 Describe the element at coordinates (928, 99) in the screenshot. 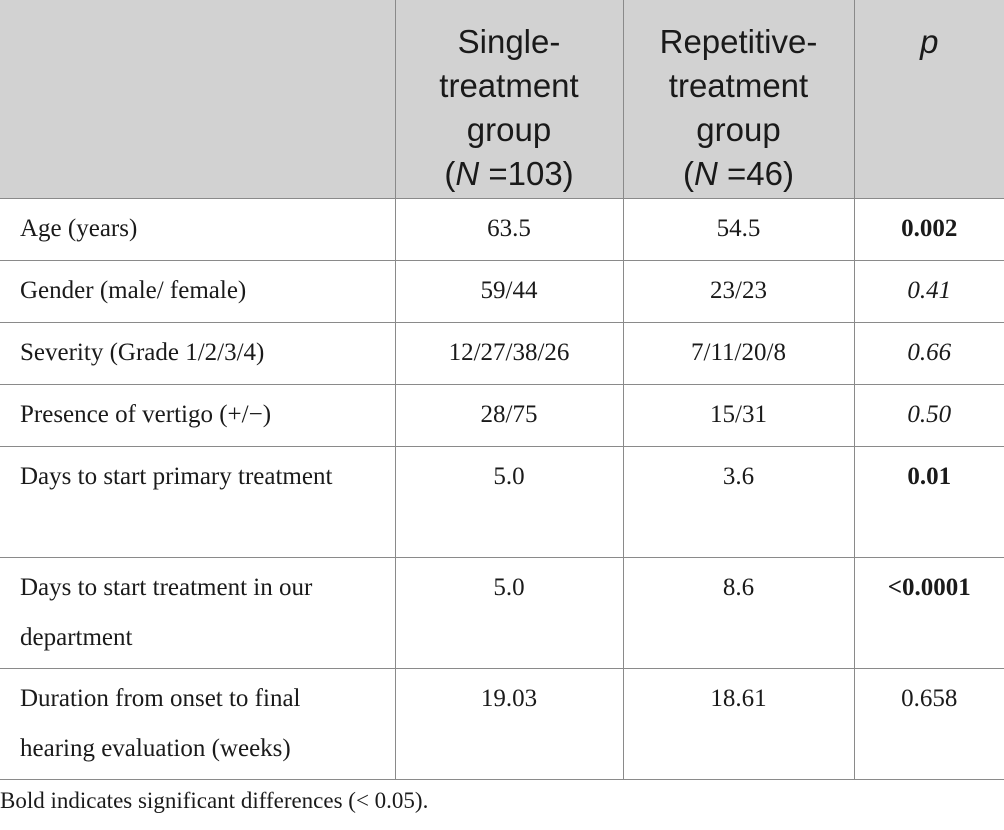

I see `header-p-value: p` at that location.